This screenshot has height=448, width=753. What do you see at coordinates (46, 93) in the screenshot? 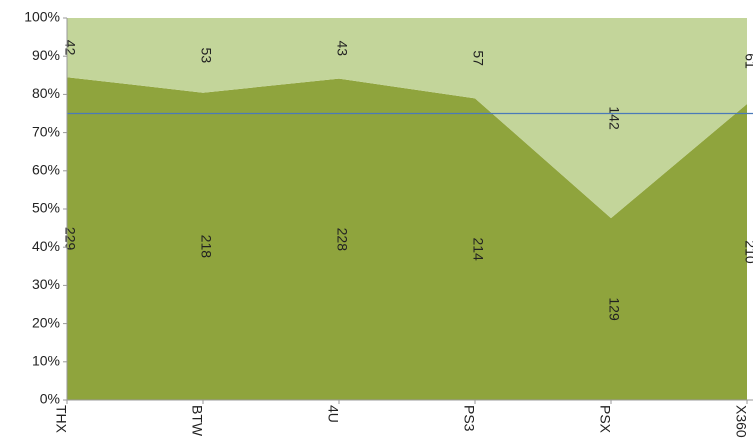
I see `y-tick-label: 80%` at bounding box center [46, 93].